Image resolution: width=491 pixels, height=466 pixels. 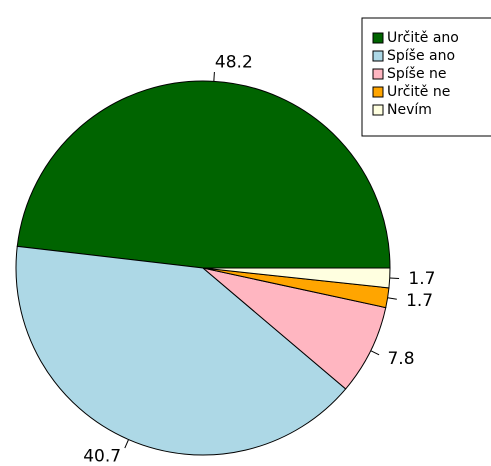 What do you see at coordinates (102, 456) in the screenshot?
I see `data-label: 40.7` at bounding box center [102, 456].